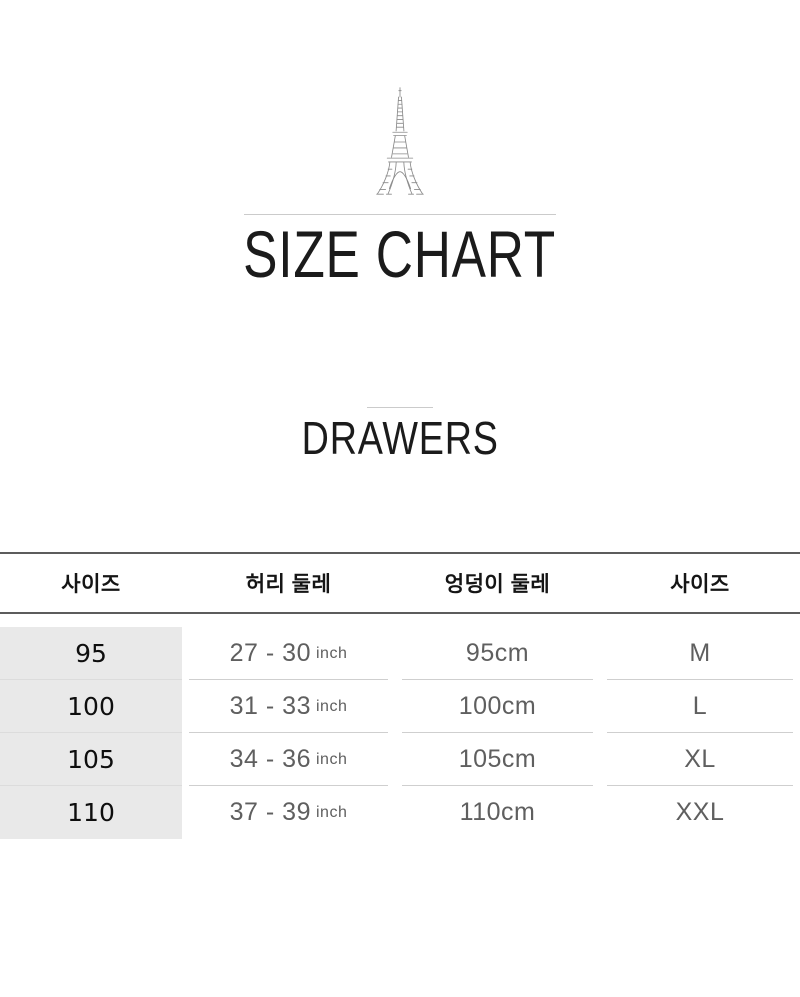 The image size is (800, 997). Describe the element at coordinates (270, 706) in the screenshot. I see `waist-value: 31 - 33` at that location.